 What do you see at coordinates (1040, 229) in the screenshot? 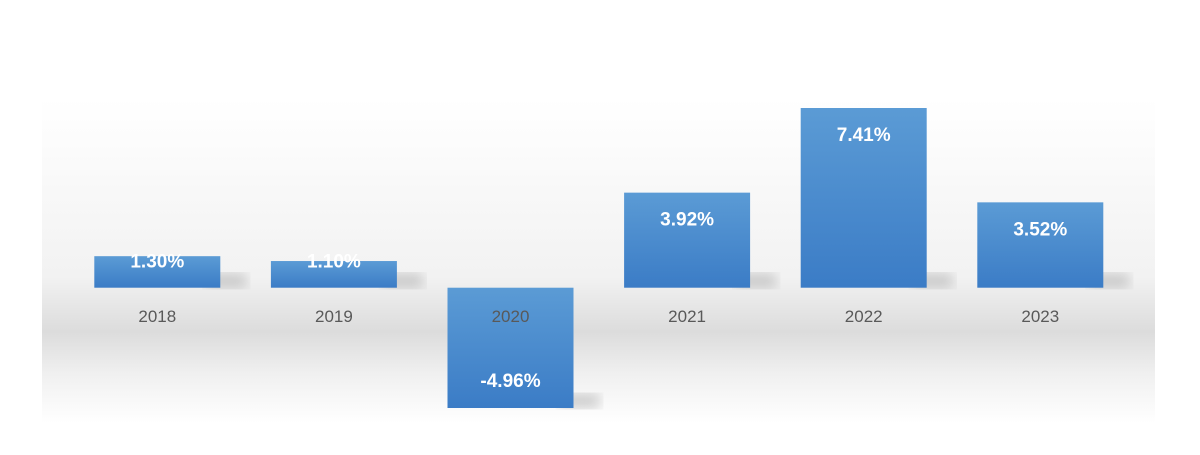
I see `data-label: 3.52%` at bounding box center [1040, 229].